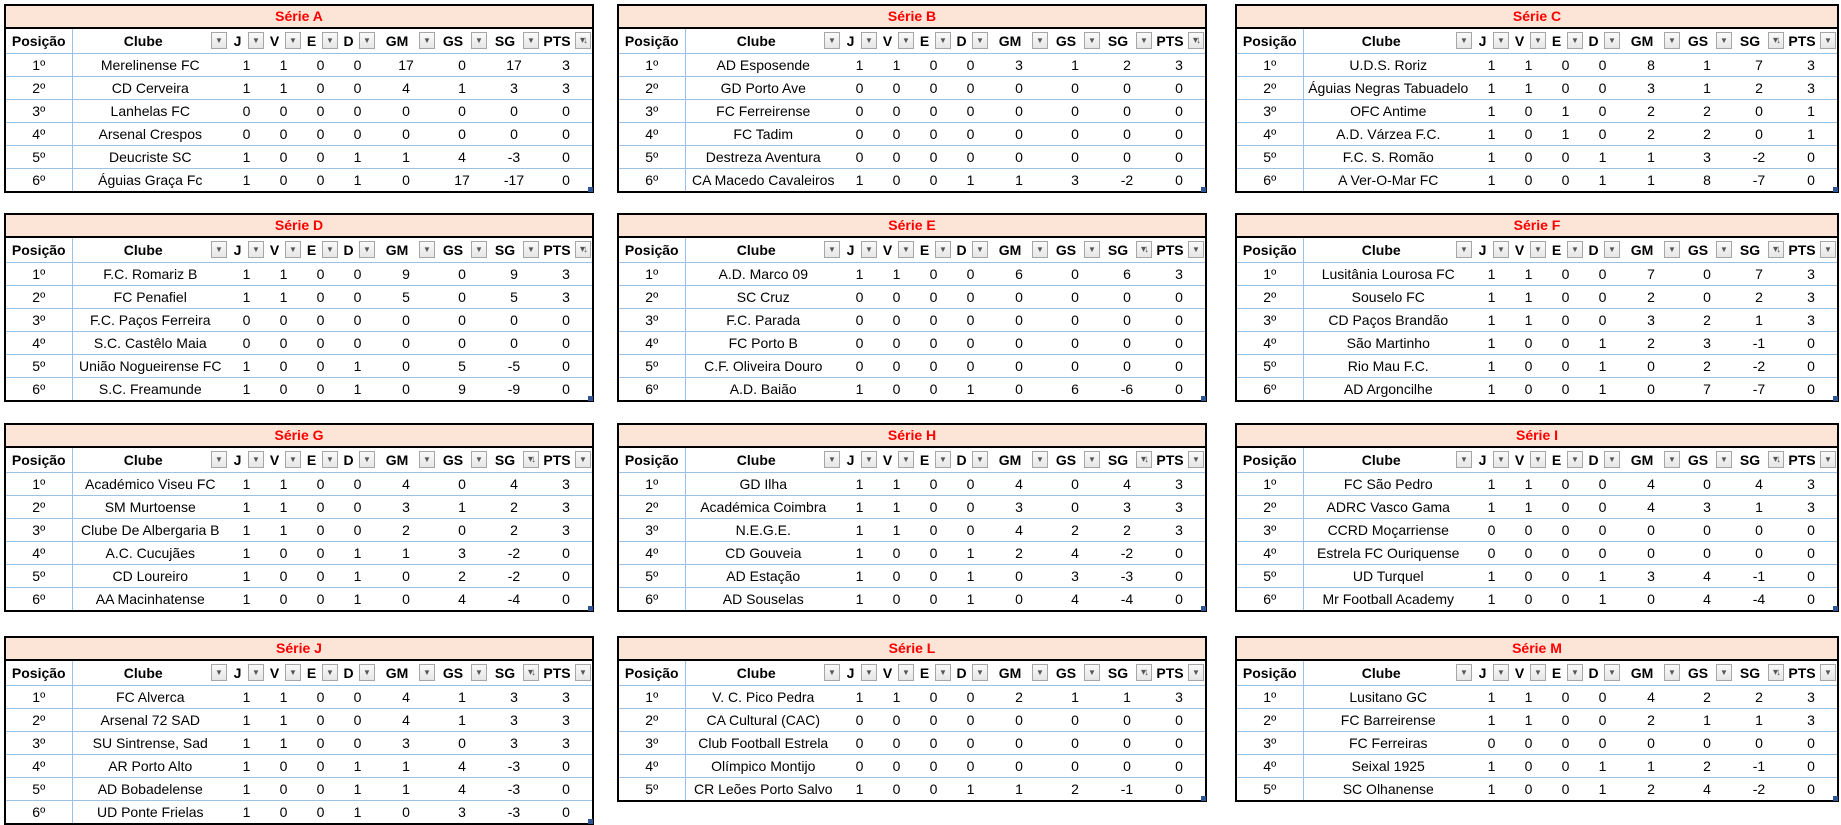 This screenshot has width=1841, height=825. Describe the element at coordinates (406, 766) in the screenshot. I see `stat-cell-gm: 1` at that location.